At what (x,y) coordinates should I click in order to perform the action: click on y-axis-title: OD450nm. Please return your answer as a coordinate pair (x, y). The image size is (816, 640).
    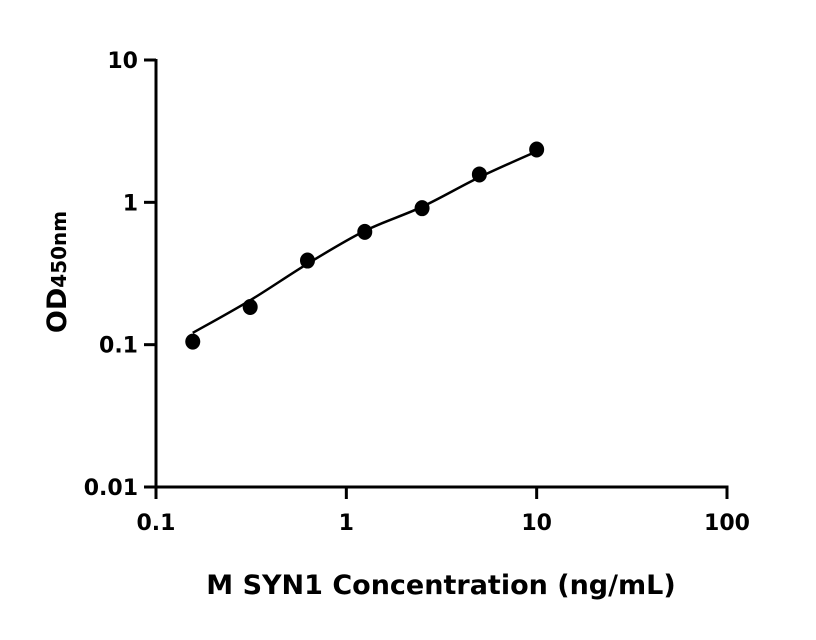
    Looking at the image, I should click on (57, 272).